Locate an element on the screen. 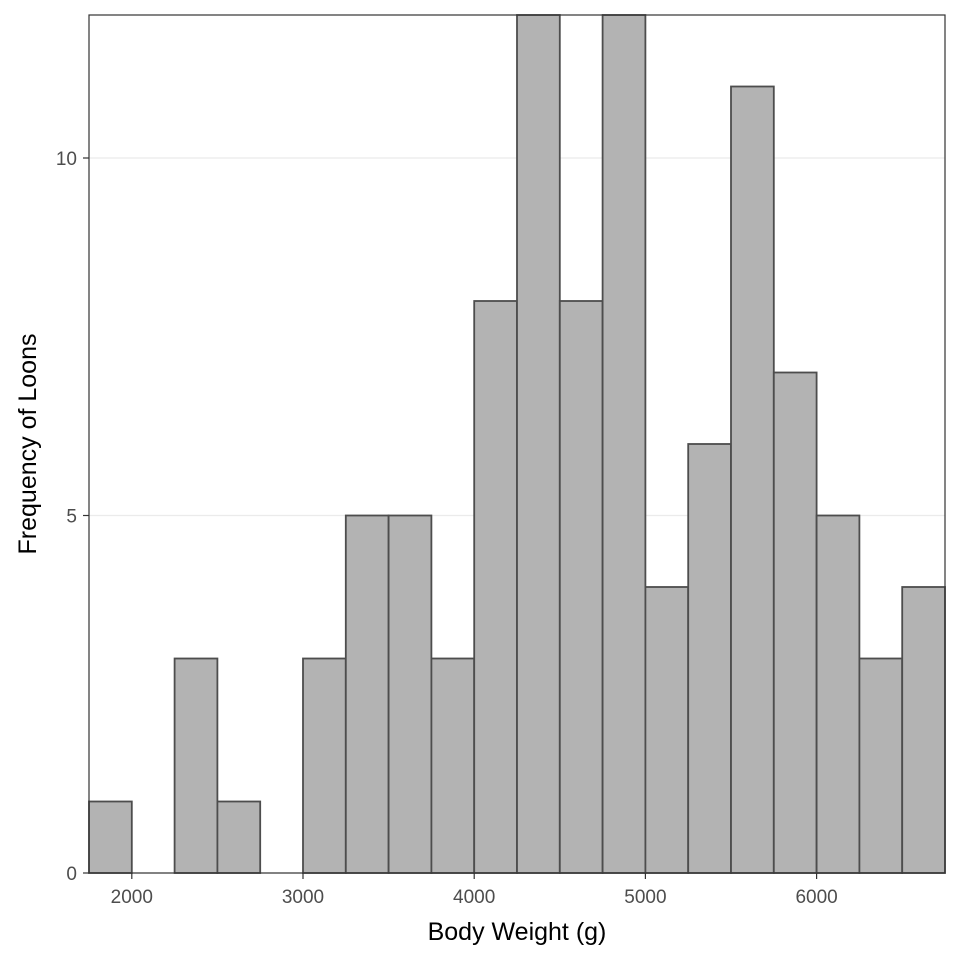 This screenshot has width=960, height=960. x-tick-label-2000: 2000 is located at coordinates (132, 897).